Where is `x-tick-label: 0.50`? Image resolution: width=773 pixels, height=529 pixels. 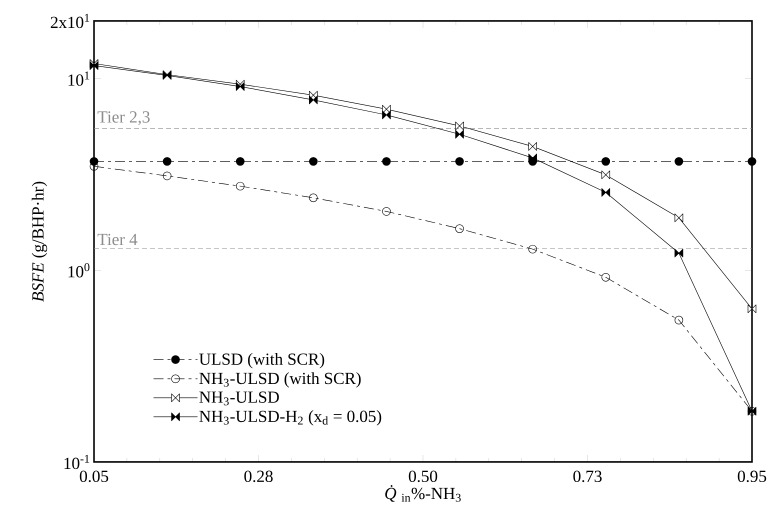
x-tick-label: 0.50 is located at coordinates (423, 476).